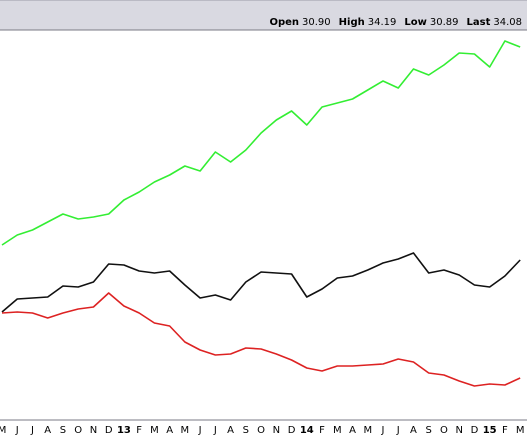 This screenshot has width=527, height=440. Describe the element at coordinates (307, 430) in the screenshot. I see `x-tick-label: 14` at that location.